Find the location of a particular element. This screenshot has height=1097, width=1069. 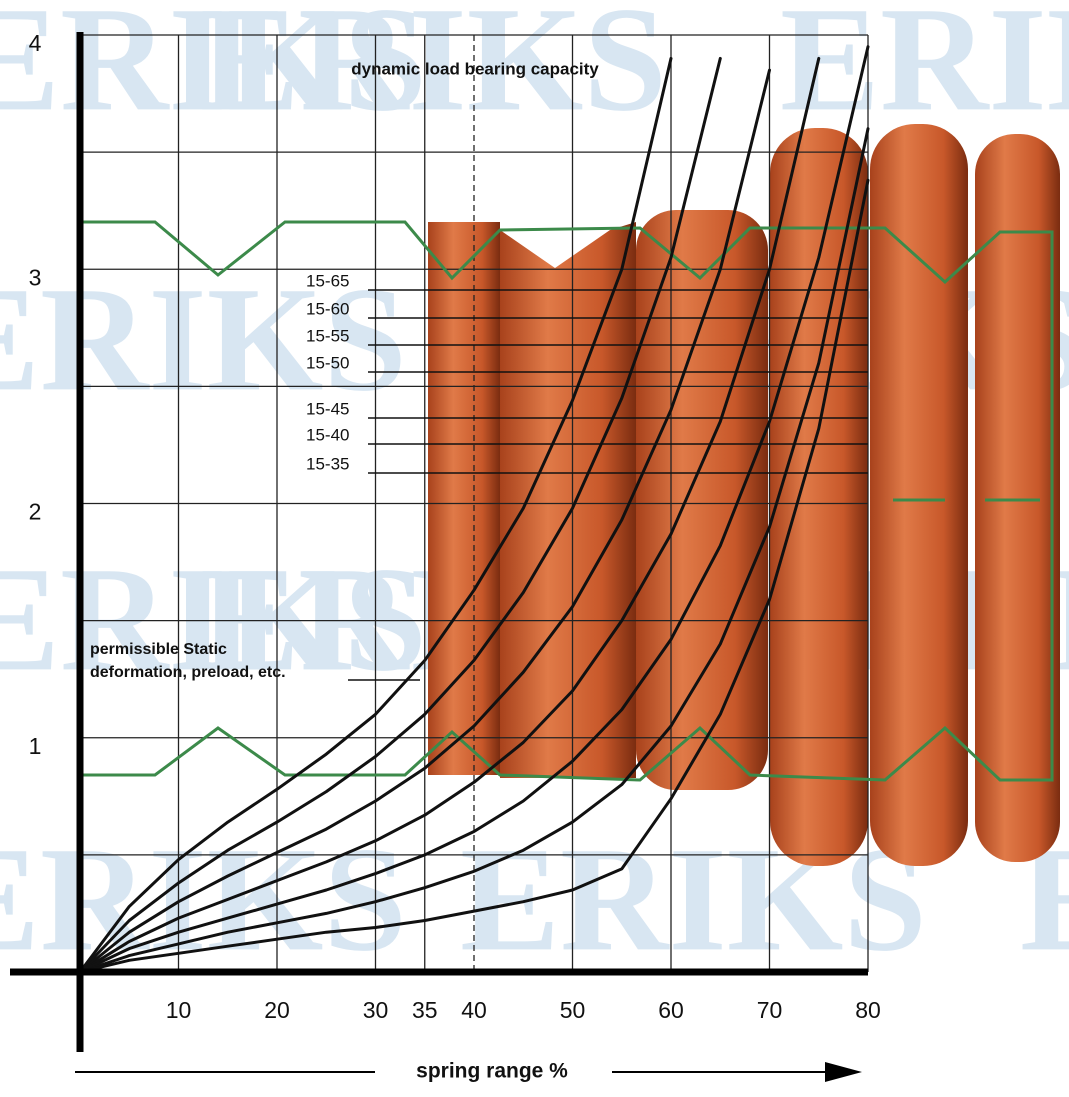

y-tick-label: 1 is located at coordinates (35, 746).